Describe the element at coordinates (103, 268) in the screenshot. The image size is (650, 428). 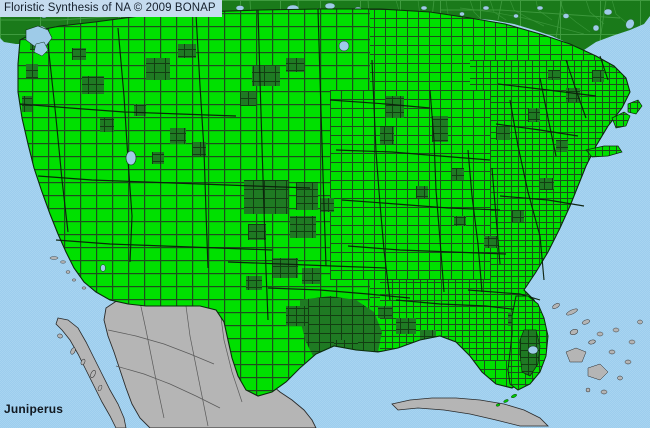
I see `salton-sea` at that location.